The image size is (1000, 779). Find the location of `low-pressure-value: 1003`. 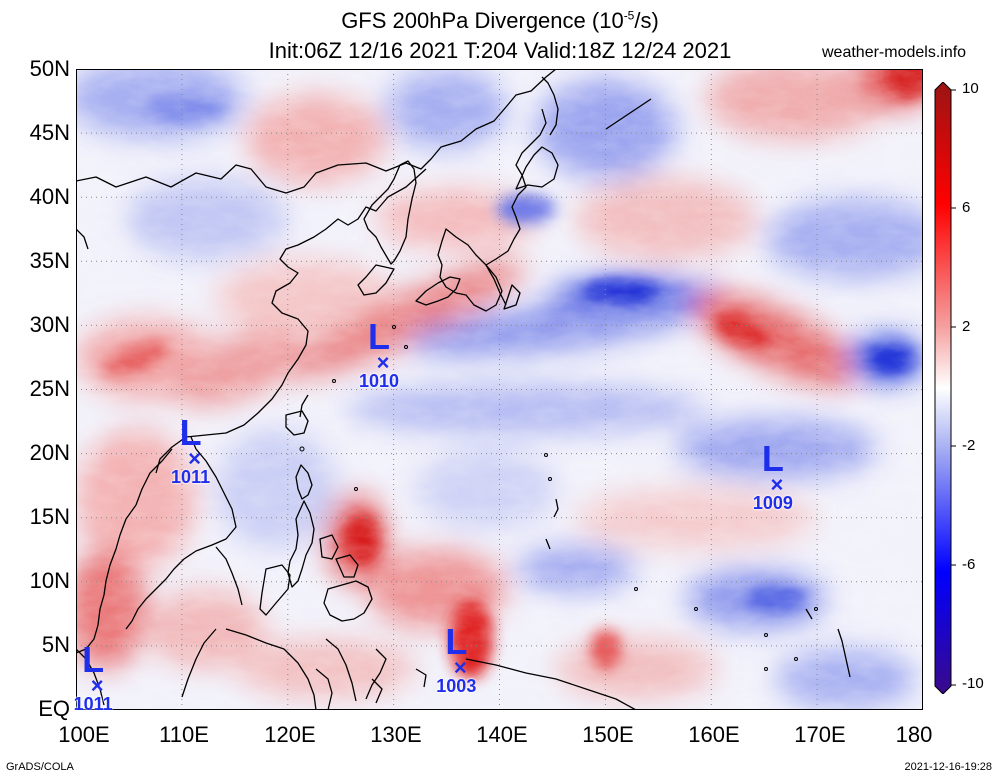

low-pressure-value: 1003 is located at coordinates (456, 685).